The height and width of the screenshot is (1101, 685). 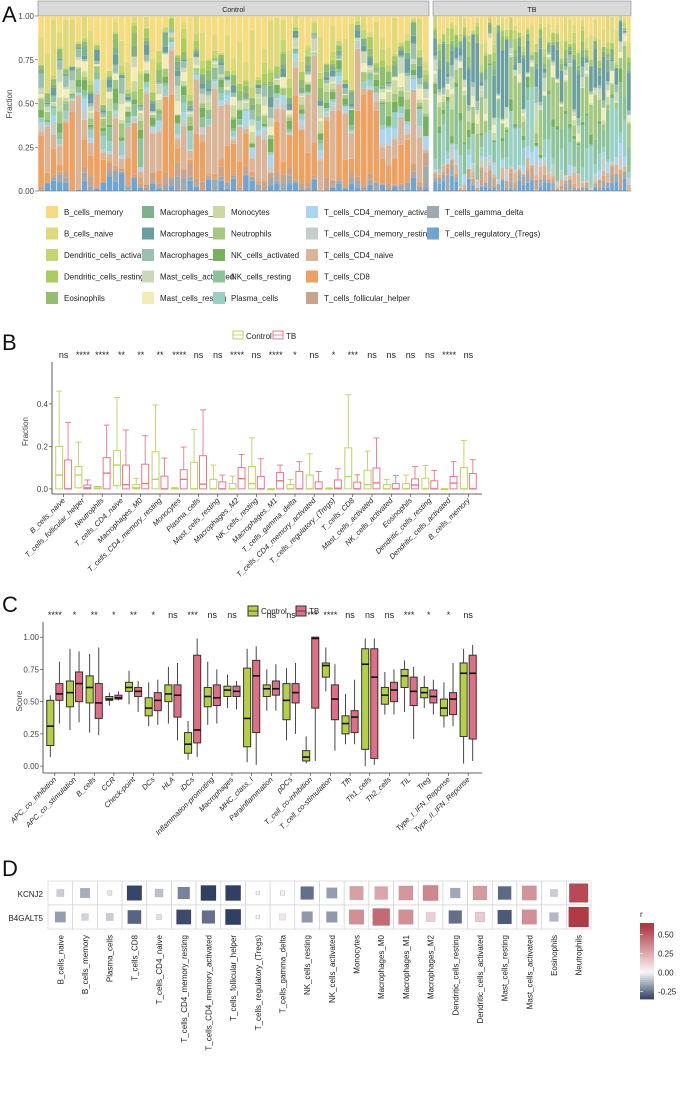 What do you see at coordinates (160, 355) in the screenshot?
I see `significance-label: **` at bounding box center [160, 355].